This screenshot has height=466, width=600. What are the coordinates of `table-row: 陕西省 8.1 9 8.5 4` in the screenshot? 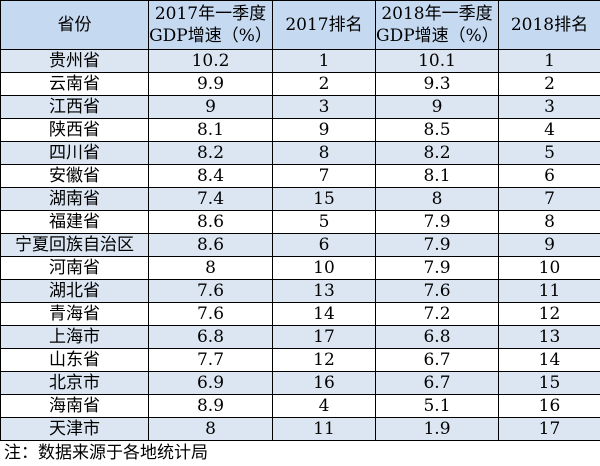 It's located at (300, 130).